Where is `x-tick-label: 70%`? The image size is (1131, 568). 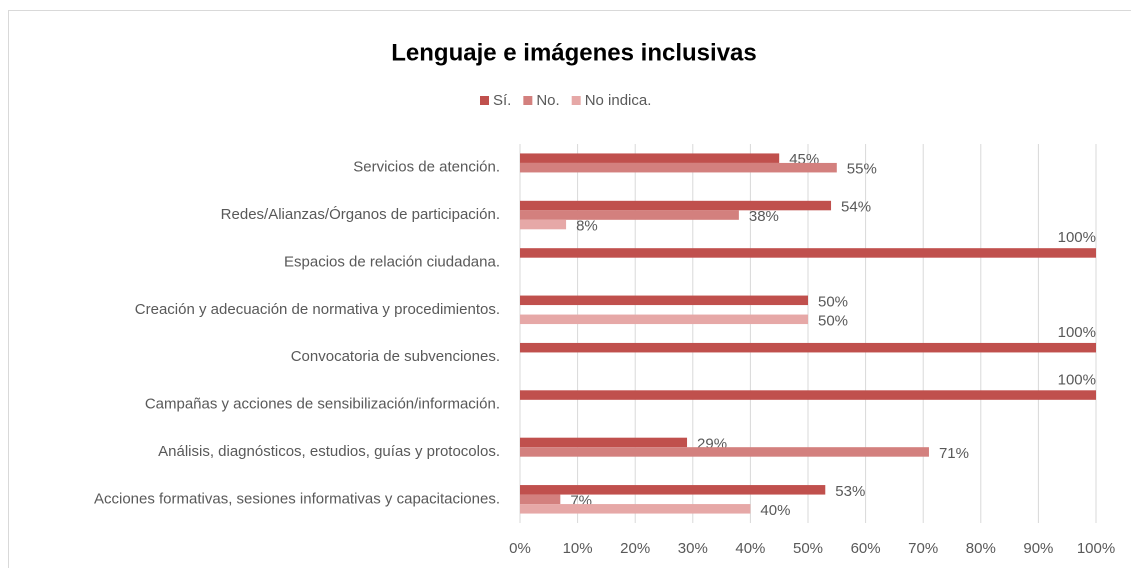 x-tick-label: 70% is located at coordinates (923, 548).